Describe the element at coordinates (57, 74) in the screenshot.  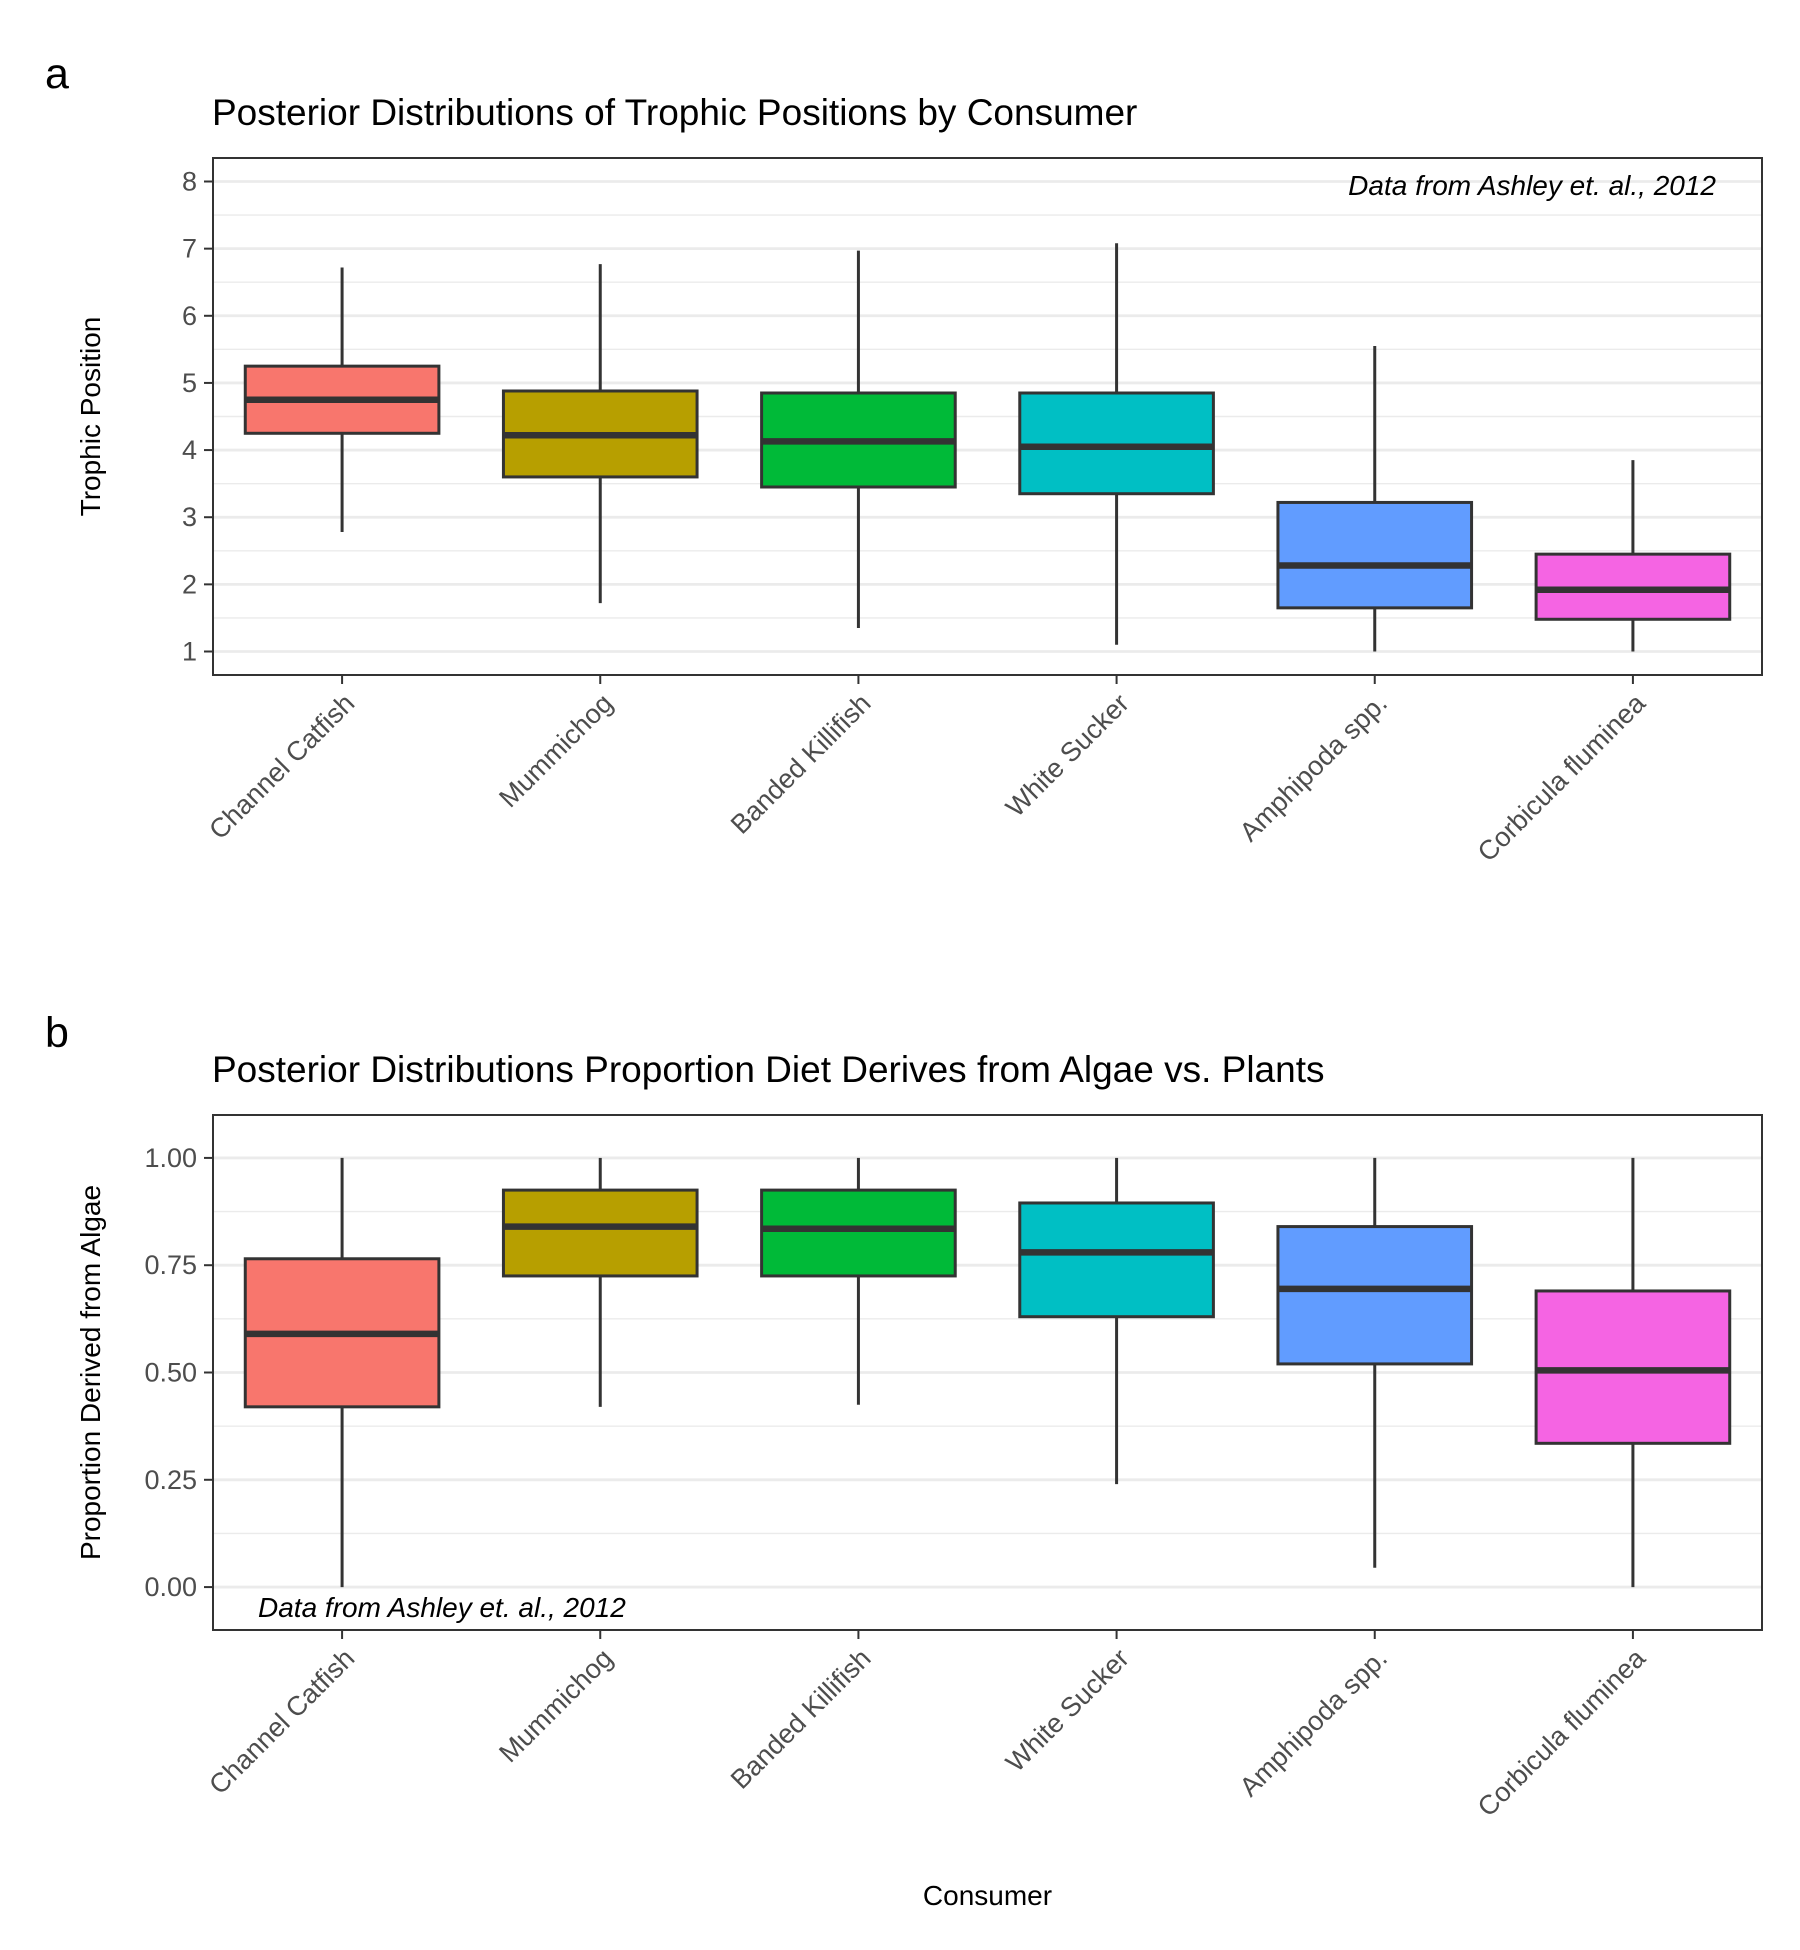
I see `panel-a-letter: a` at that location.